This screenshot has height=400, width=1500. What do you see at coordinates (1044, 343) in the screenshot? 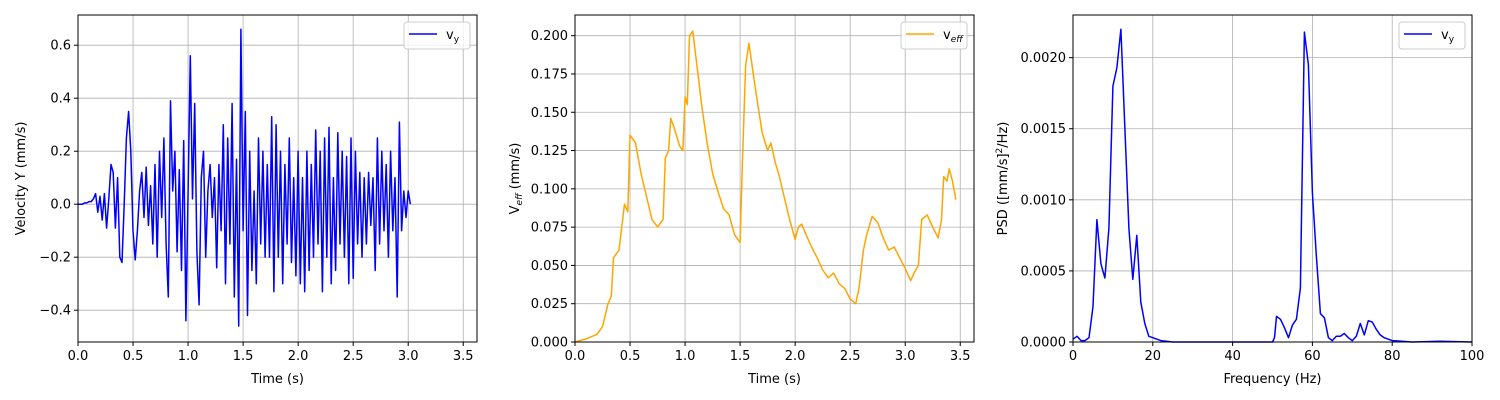
I see `y-tick-label: 0.0000` at bounding box center [1044, 343].